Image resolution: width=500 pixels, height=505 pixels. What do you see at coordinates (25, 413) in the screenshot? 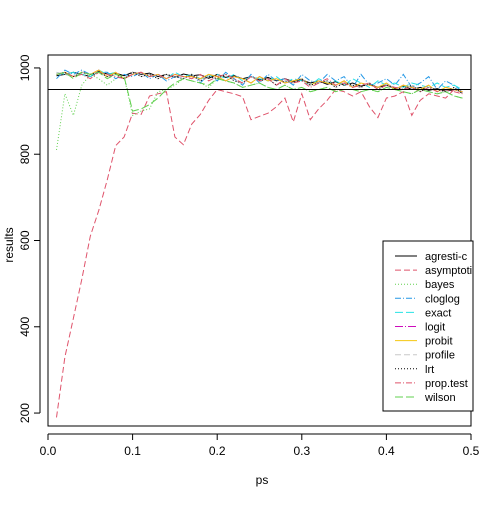
I see `y-tick-label: 200` at bounding box center [25, 413].